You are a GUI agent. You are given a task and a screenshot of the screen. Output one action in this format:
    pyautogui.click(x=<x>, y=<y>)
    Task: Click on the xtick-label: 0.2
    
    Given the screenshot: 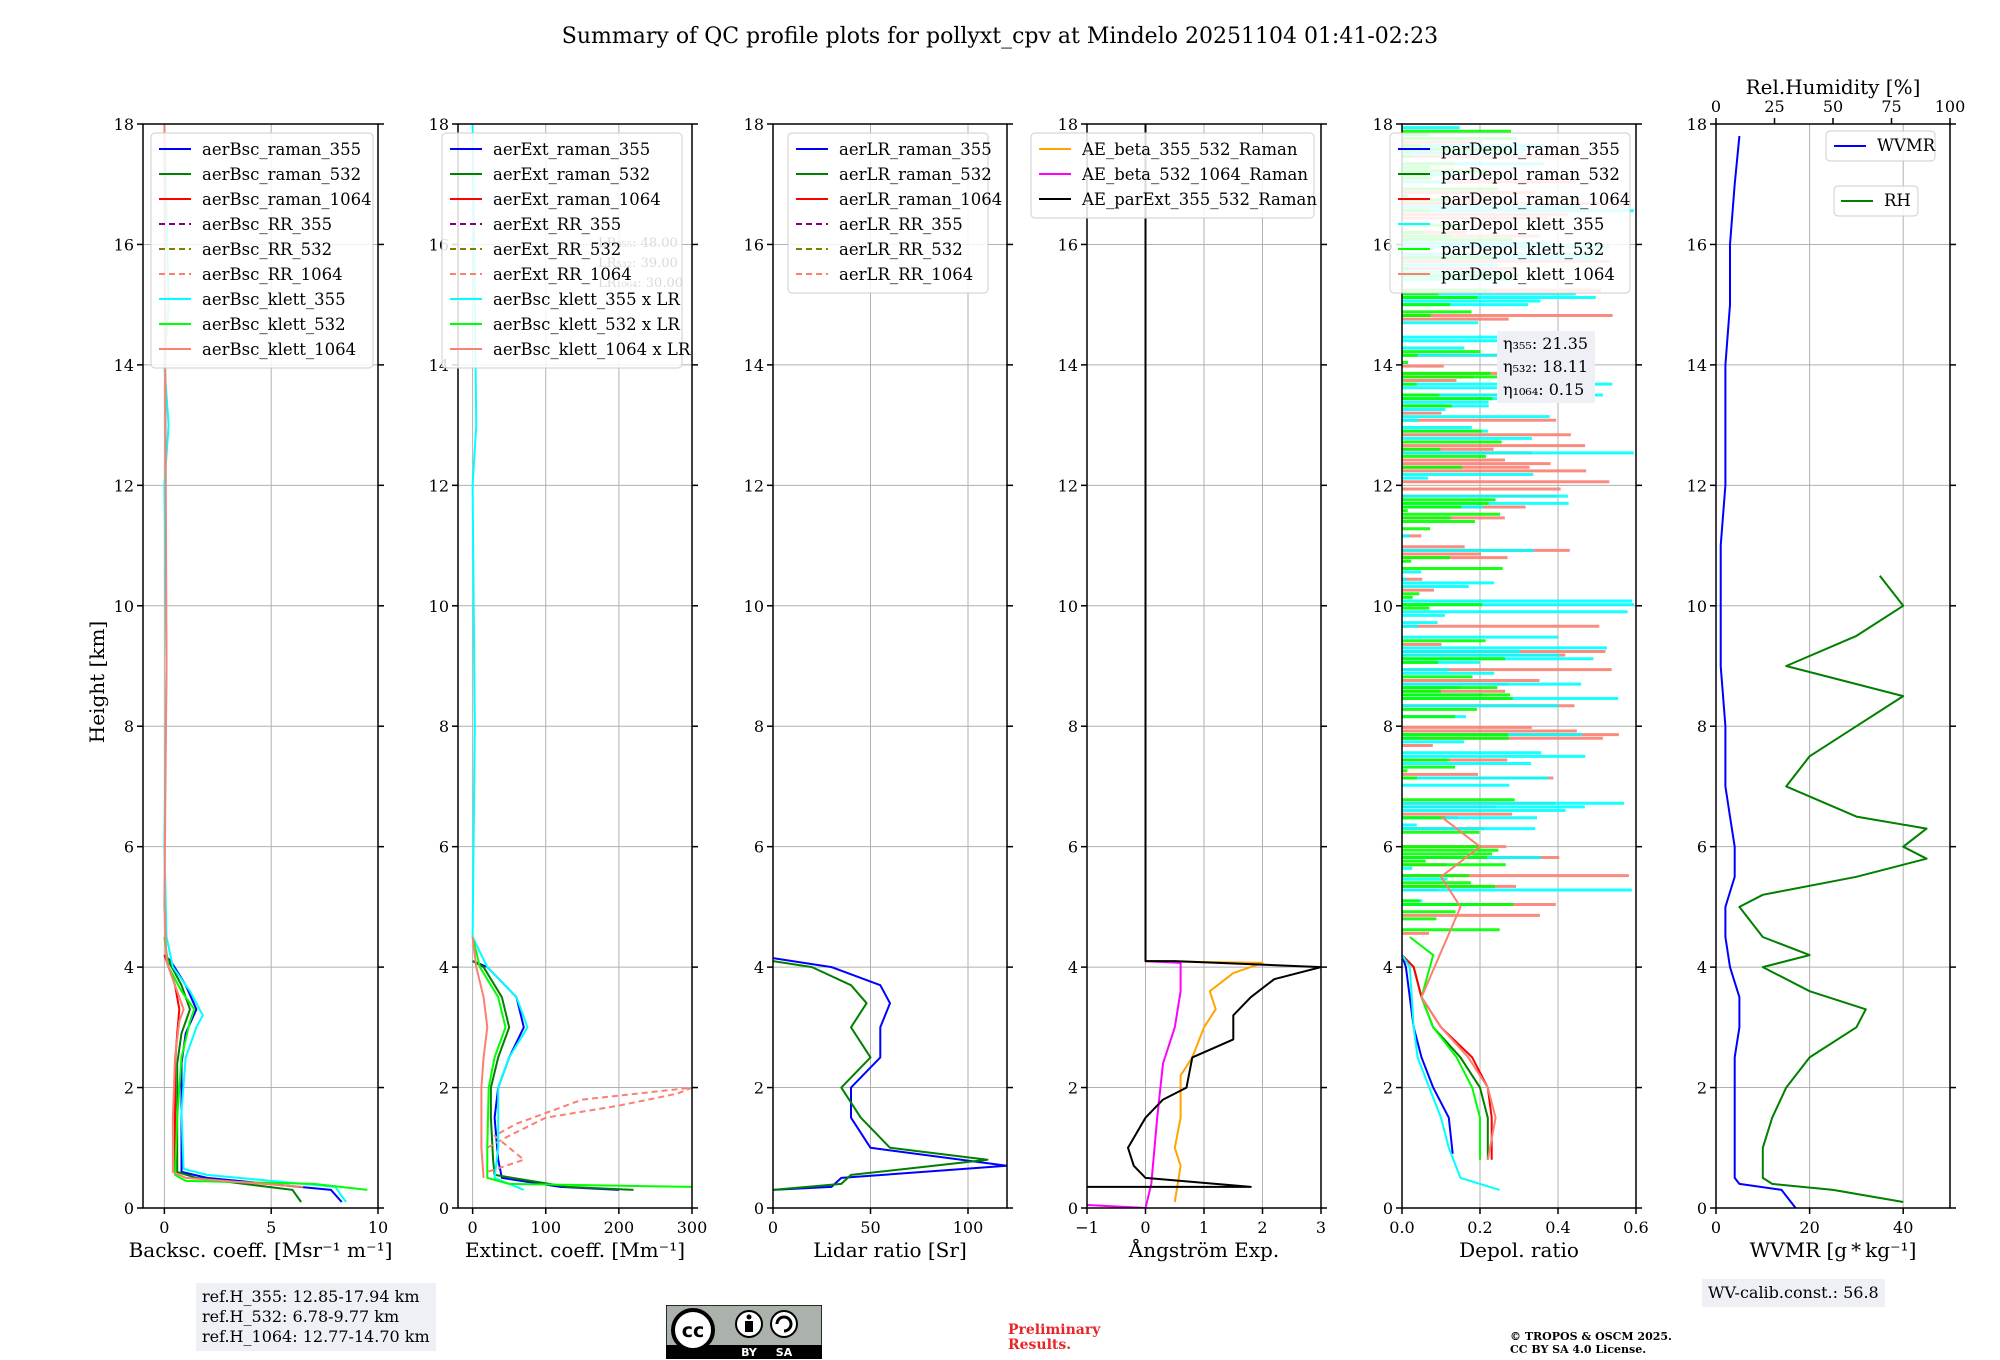 What is the action you would take?
    pyautogui.click(x=1479, y=1227)
    